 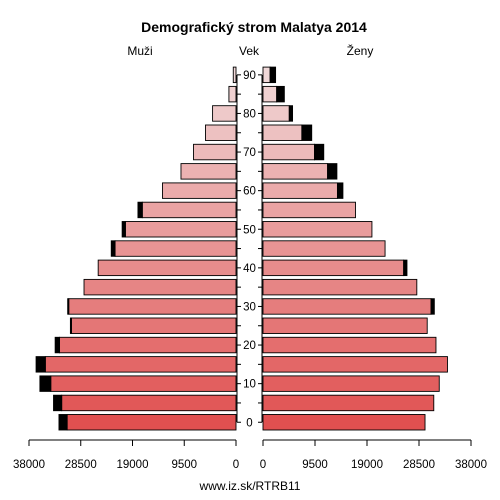 I want to click on age-tick-label-0: 0, so click(x=249, y=423).